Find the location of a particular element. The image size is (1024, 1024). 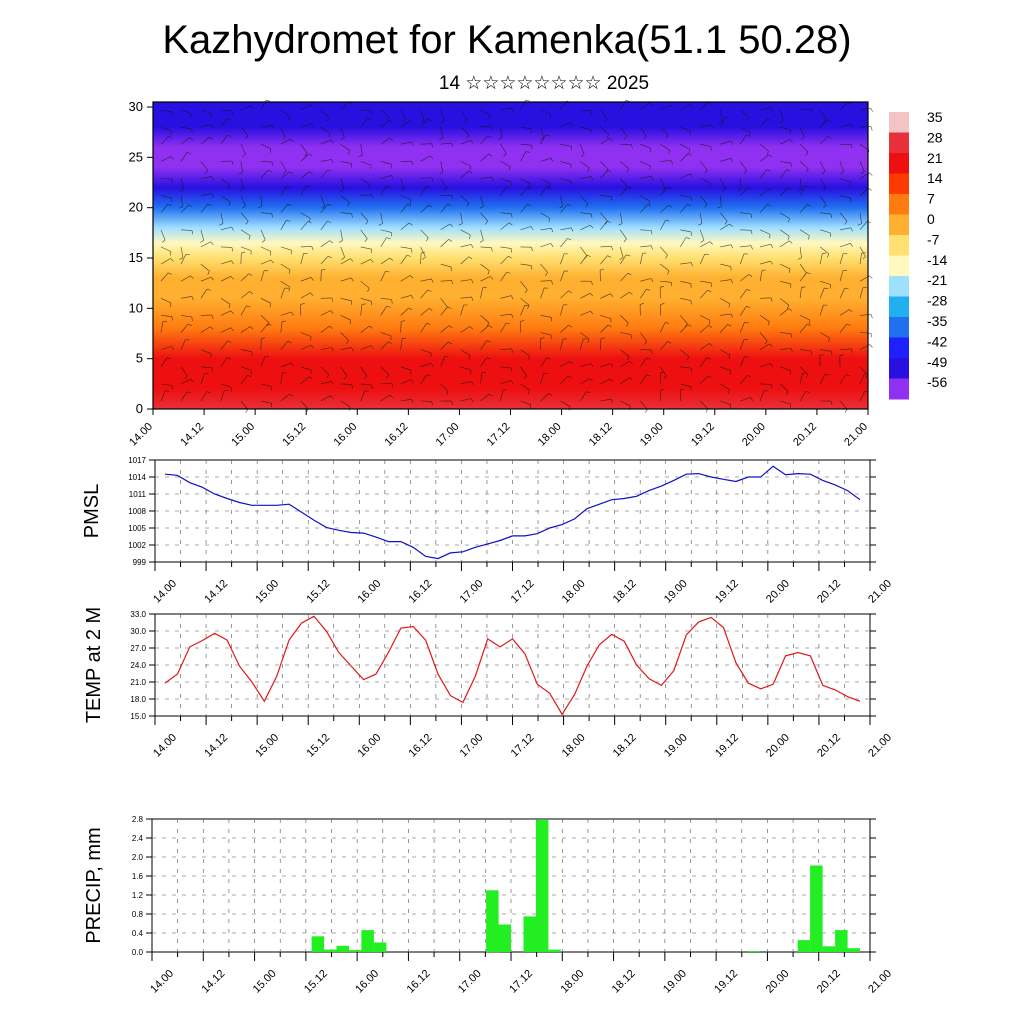

colorbar-label: -21 is located at coordinates (937, 280).